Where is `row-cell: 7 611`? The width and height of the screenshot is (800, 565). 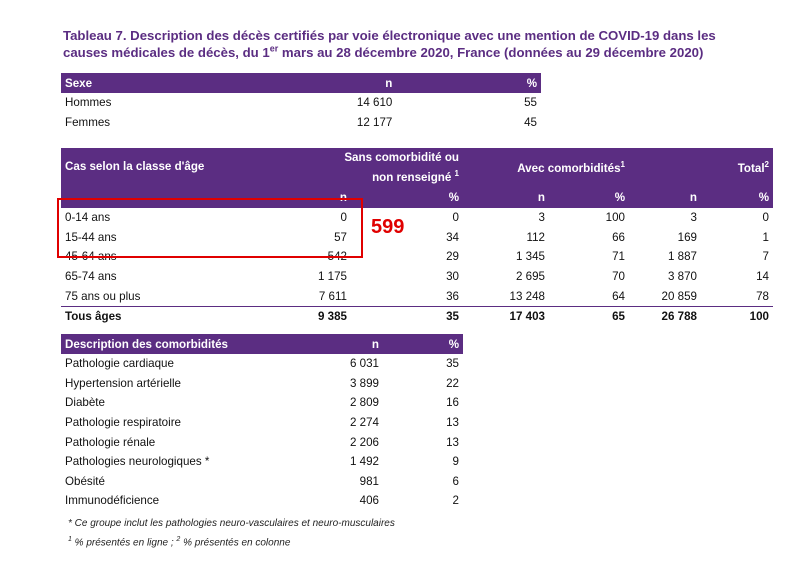 row-cell: 7 611 is located at coordinates (301, 296).